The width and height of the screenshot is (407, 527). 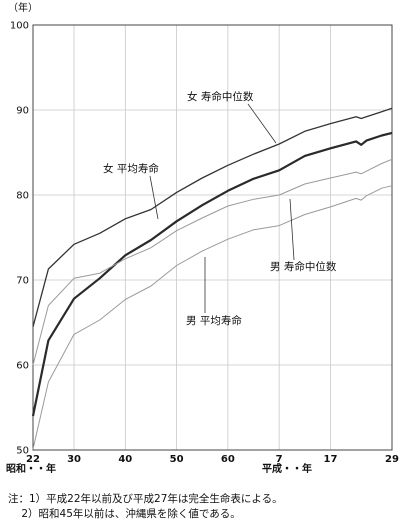 What do you see at coordinates (33, 459) in the screenshot?
I see `x-tick-22: 22` at bounding box center [33, 459].